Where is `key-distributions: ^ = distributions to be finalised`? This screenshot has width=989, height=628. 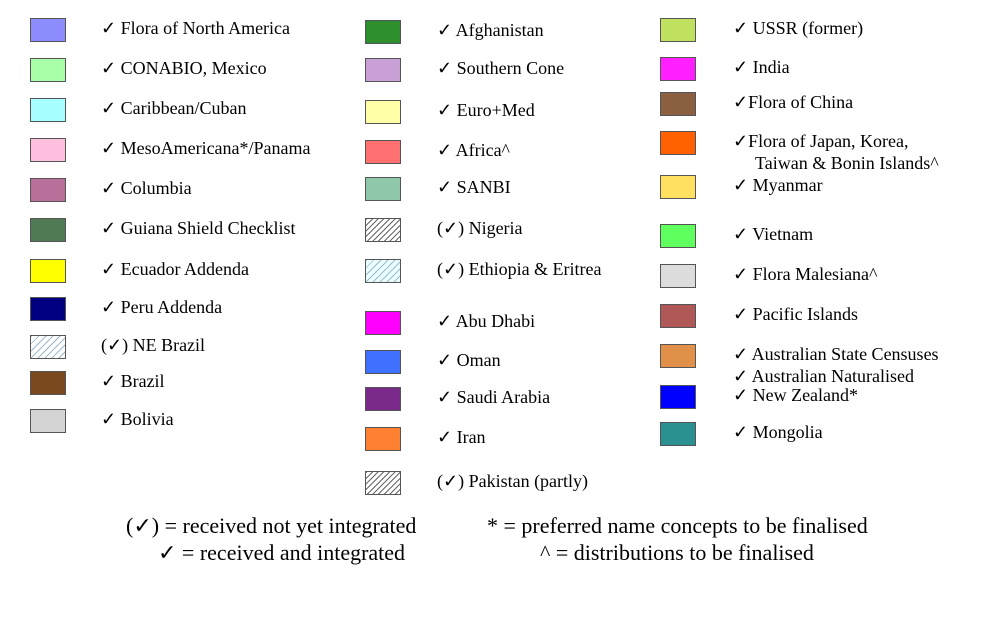 key-distributions: ^ = distributions to be finalised is located at coordinates (677, 552).